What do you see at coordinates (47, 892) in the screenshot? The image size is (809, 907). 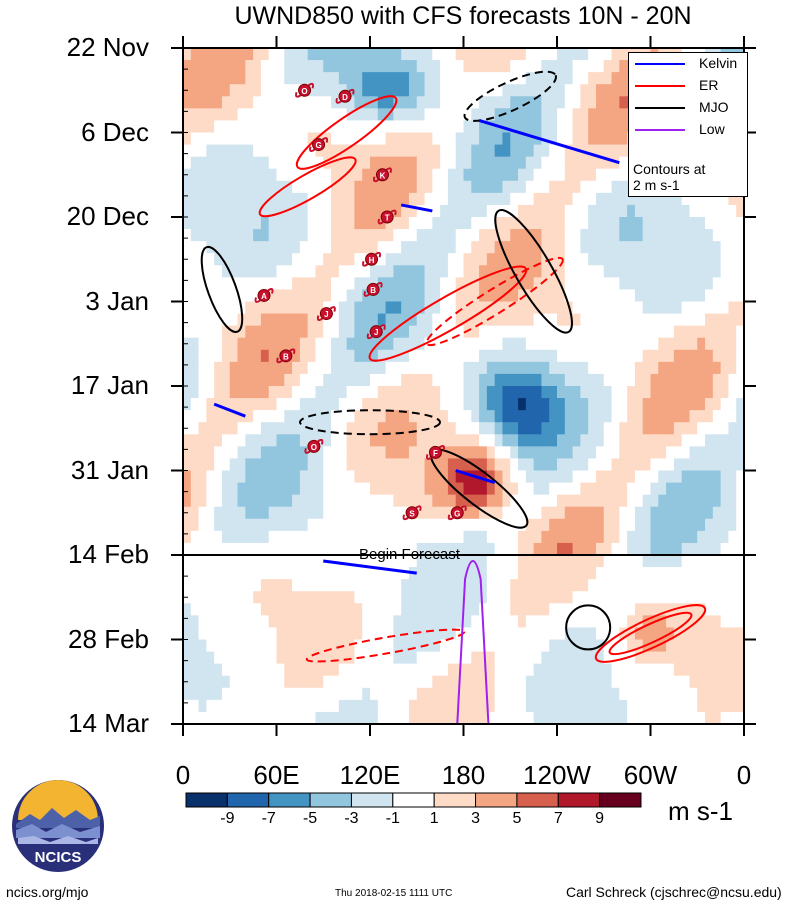 I see `footer-website: ncics.org/mjo` at bounding box center [47, 892].